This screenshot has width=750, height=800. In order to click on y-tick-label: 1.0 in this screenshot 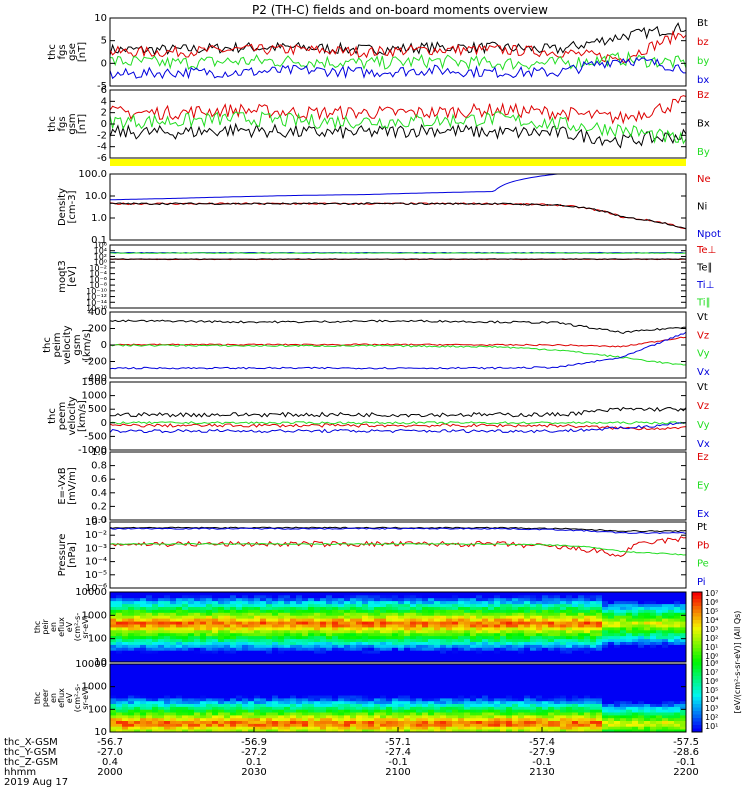, I will do `click(99, 452)`.